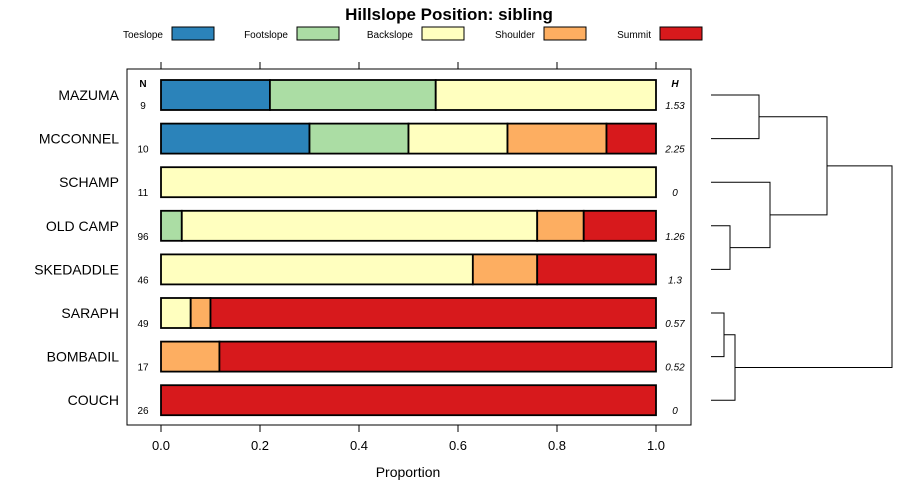 The width and height of the screenshot is (900, 500). I want to click on bar-row: COUCH 26 0, so click(373, 400).